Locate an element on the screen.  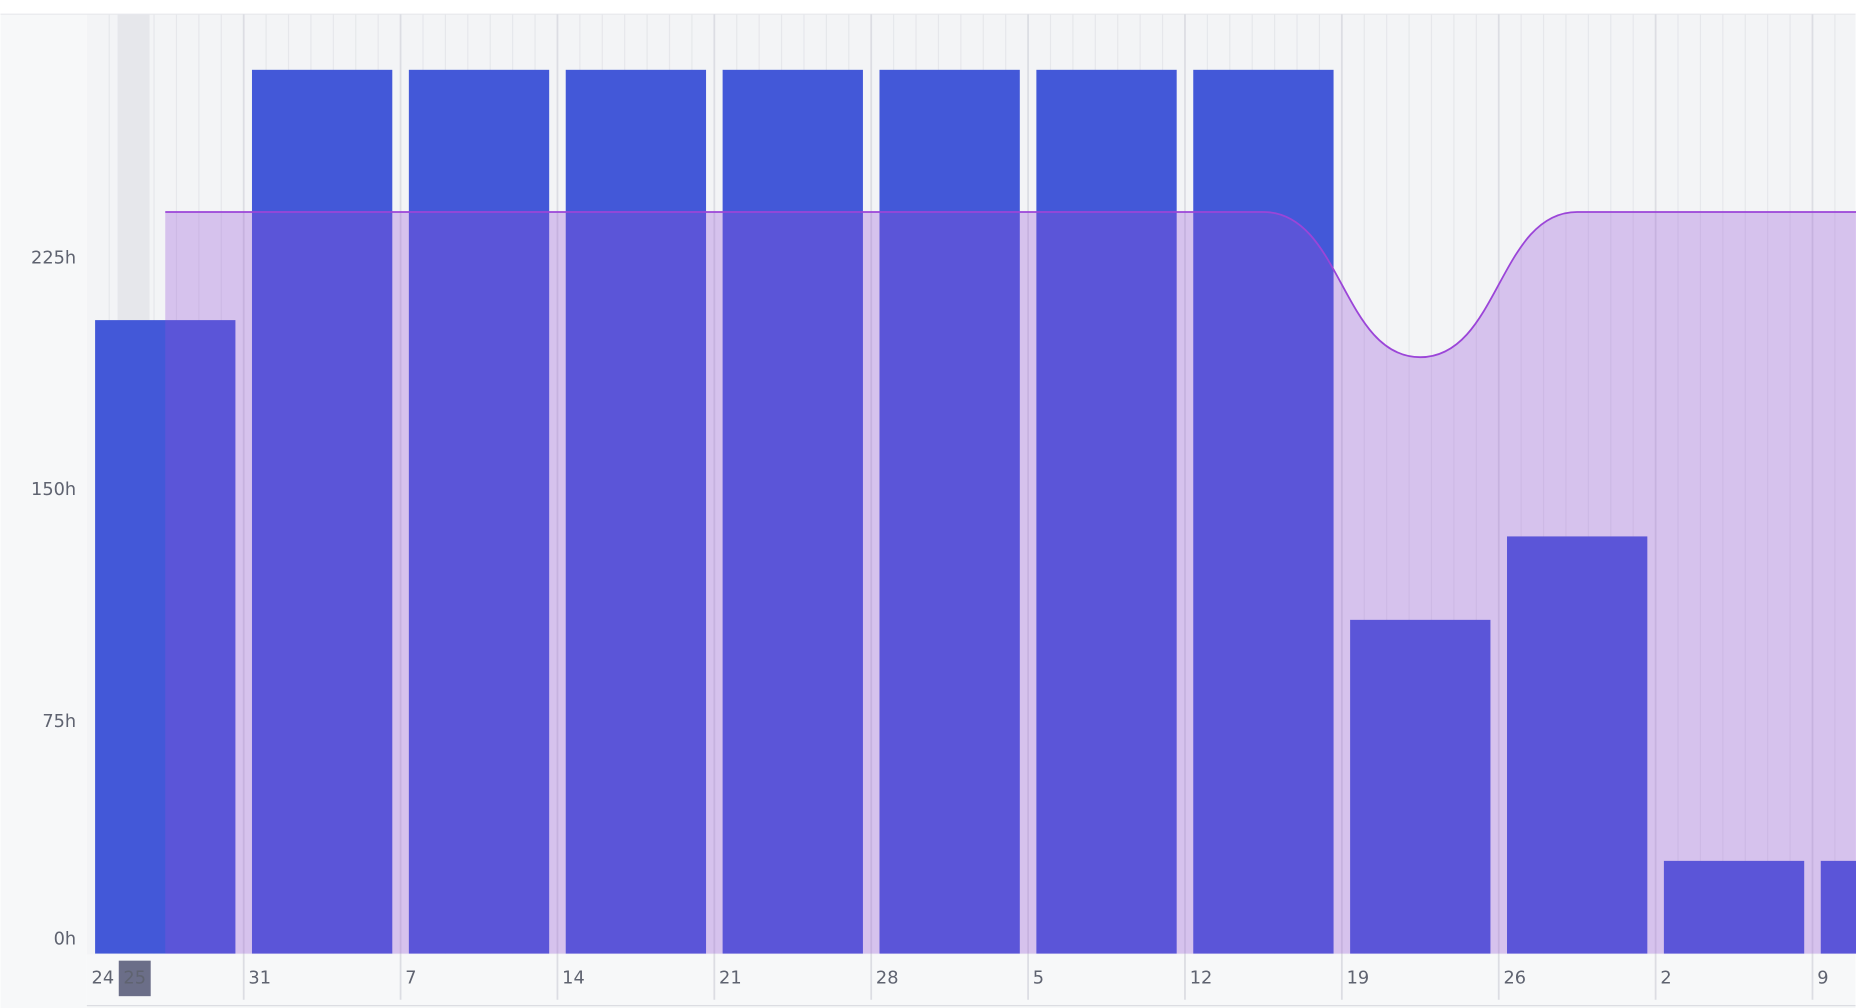
y-tick-label: 150h is located at coordinates (53, 490).